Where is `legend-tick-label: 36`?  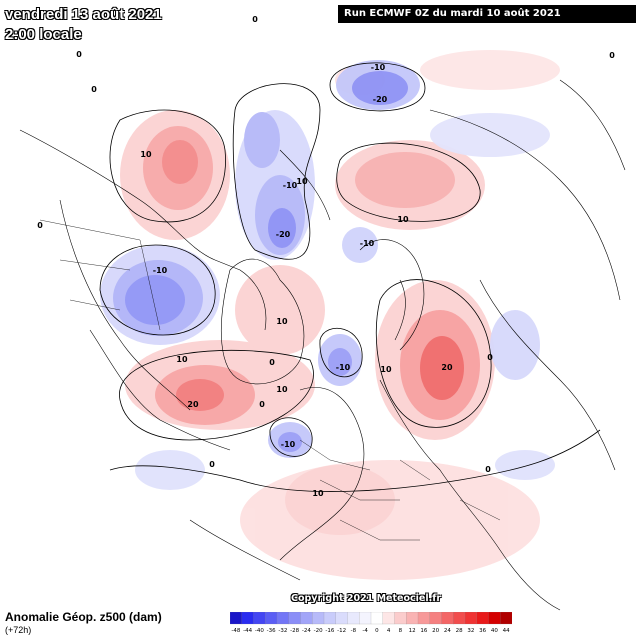 legend-tick-label: 36 is located at coordinates (482, 631).